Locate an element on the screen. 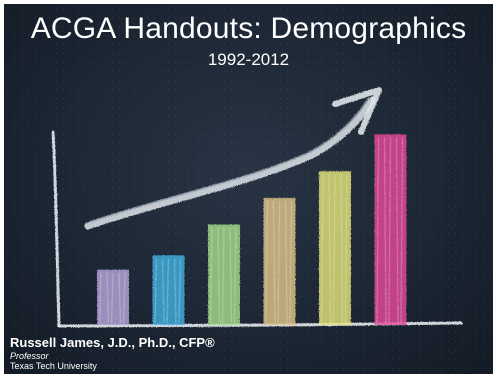 Image resolution: width=497 pixels, height=378 pixels. slide-subtitle: 1992-2012 is located at coordinates (248, 59).